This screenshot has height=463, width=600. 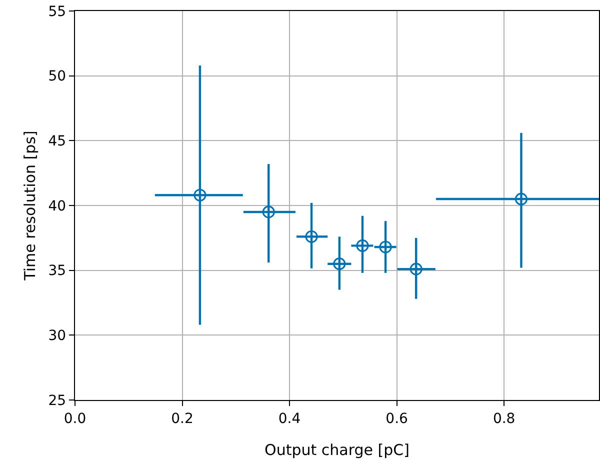 I want to click on y-tick-label: 50, so click(x=57, y=76).